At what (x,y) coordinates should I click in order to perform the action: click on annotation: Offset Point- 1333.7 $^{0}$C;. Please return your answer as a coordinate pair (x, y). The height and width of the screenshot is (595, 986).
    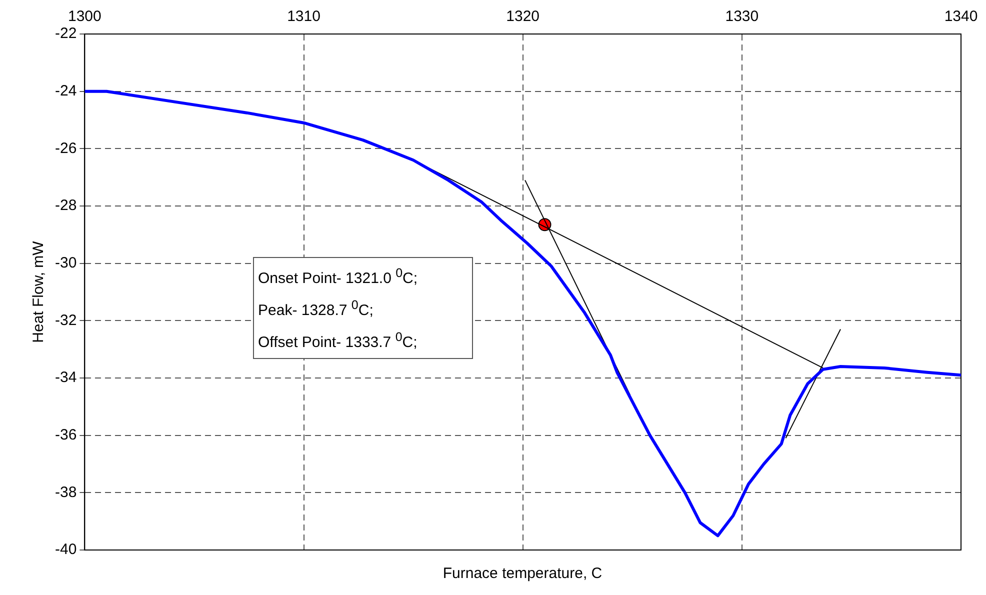
    Looking at the image, I should click on (338, 341).